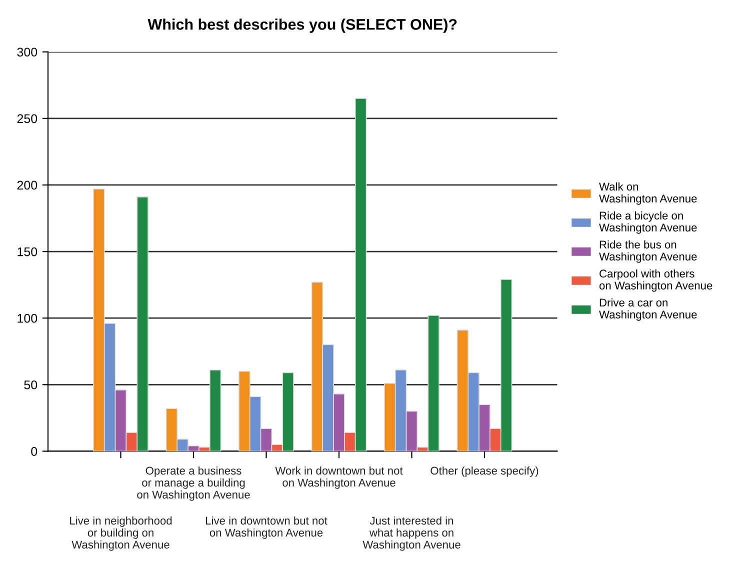 The height and width of the screenshot is (564, 750). I want to click on legend-label: Drive a car on Washington Avenue, so click(648, 309).